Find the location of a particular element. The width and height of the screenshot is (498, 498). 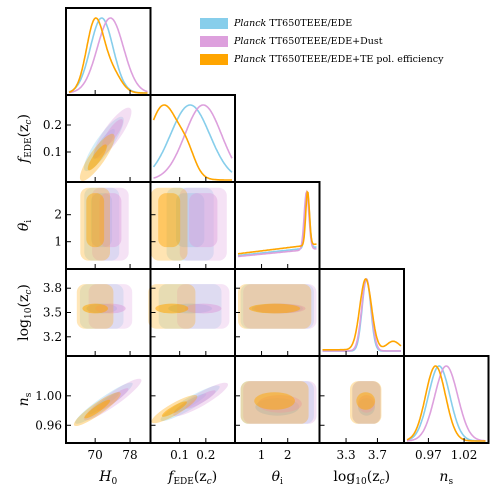

legend-swatch-ede is located at coordinates (214, 23).